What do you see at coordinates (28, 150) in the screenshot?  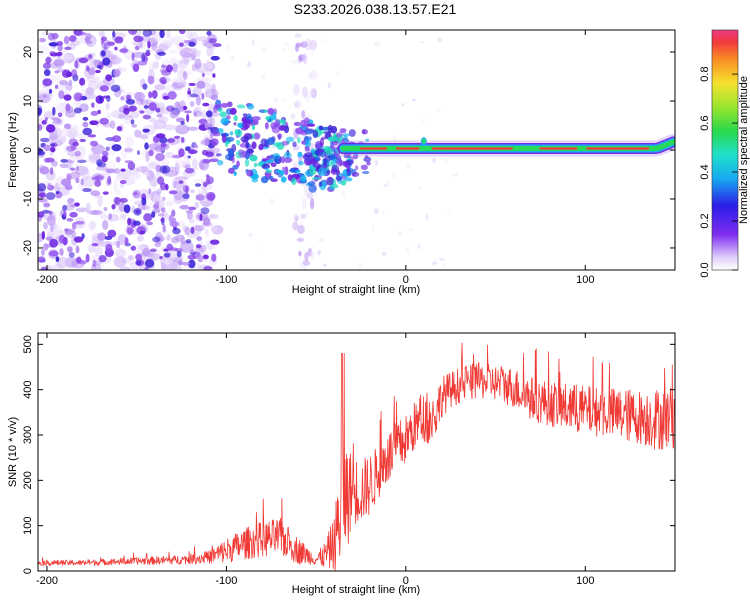 I see `spectrogram-ytick-label: 0` at bounding box center [28, 150].